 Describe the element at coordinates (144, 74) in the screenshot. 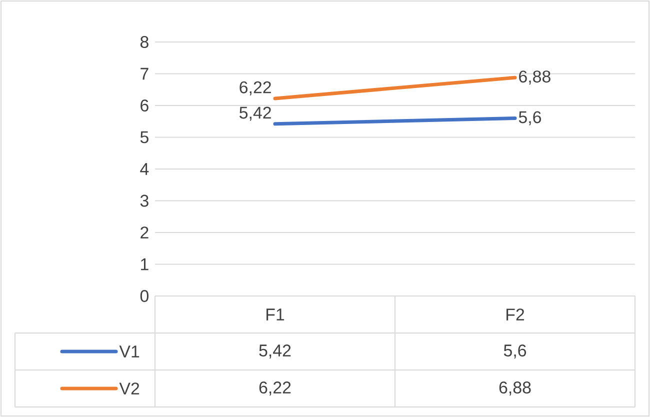

I see `y-tick-label: 7` at that location.